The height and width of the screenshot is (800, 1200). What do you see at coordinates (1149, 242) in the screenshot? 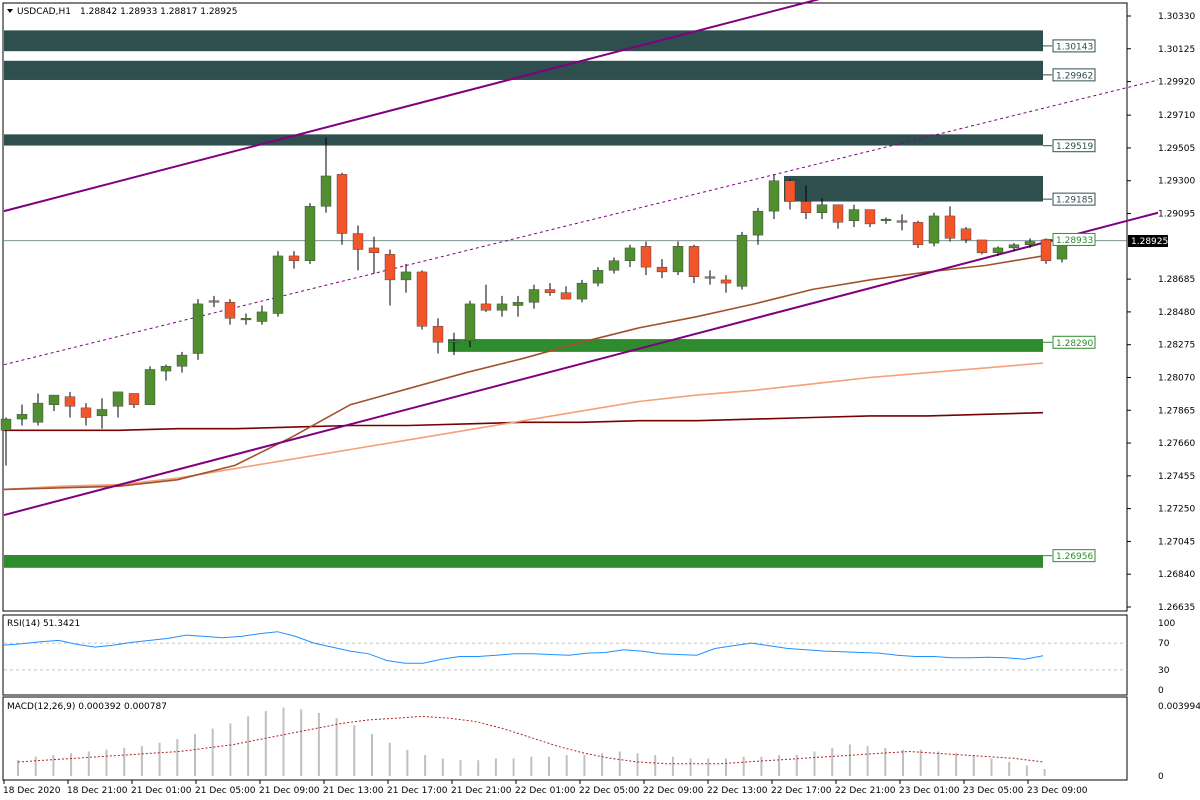
I see `current-price-label: 1.28925` at bounding box center [1149, 242].